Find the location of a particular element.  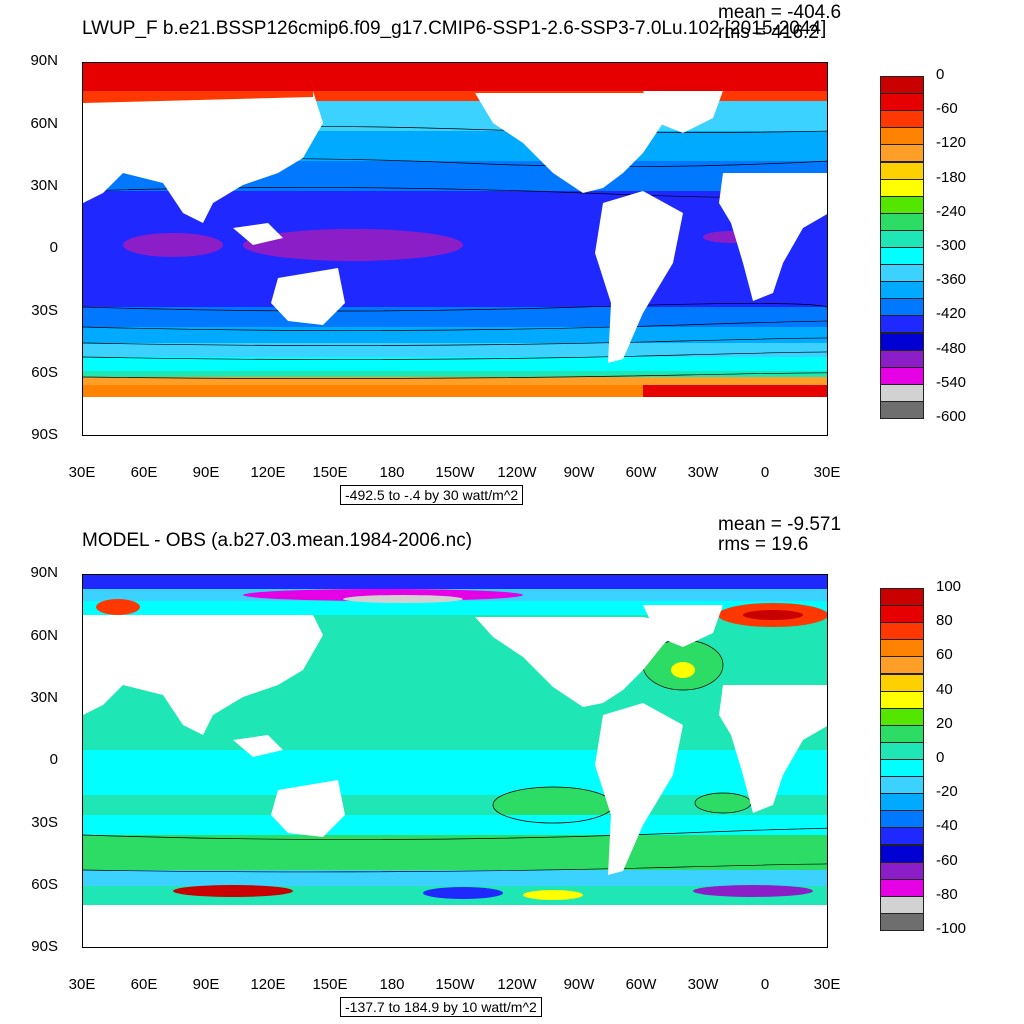

colorbar-label: -100 is located at coordinates (951, 928).